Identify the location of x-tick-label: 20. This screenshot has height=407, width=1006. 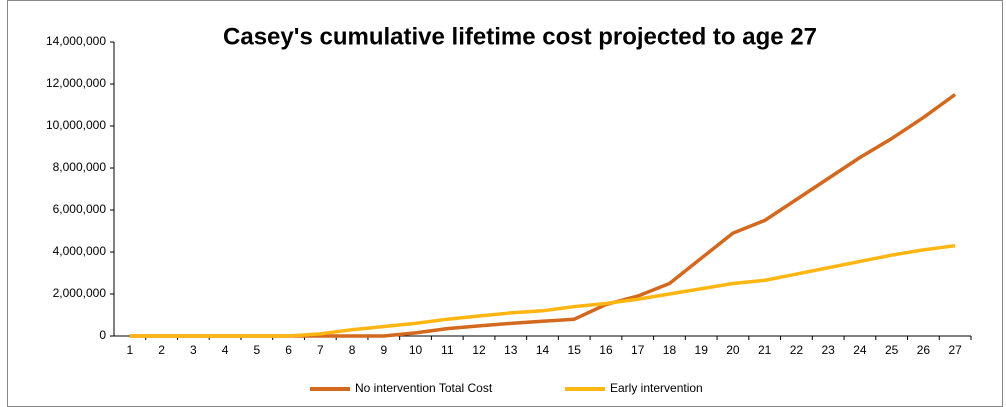
(733, 350).